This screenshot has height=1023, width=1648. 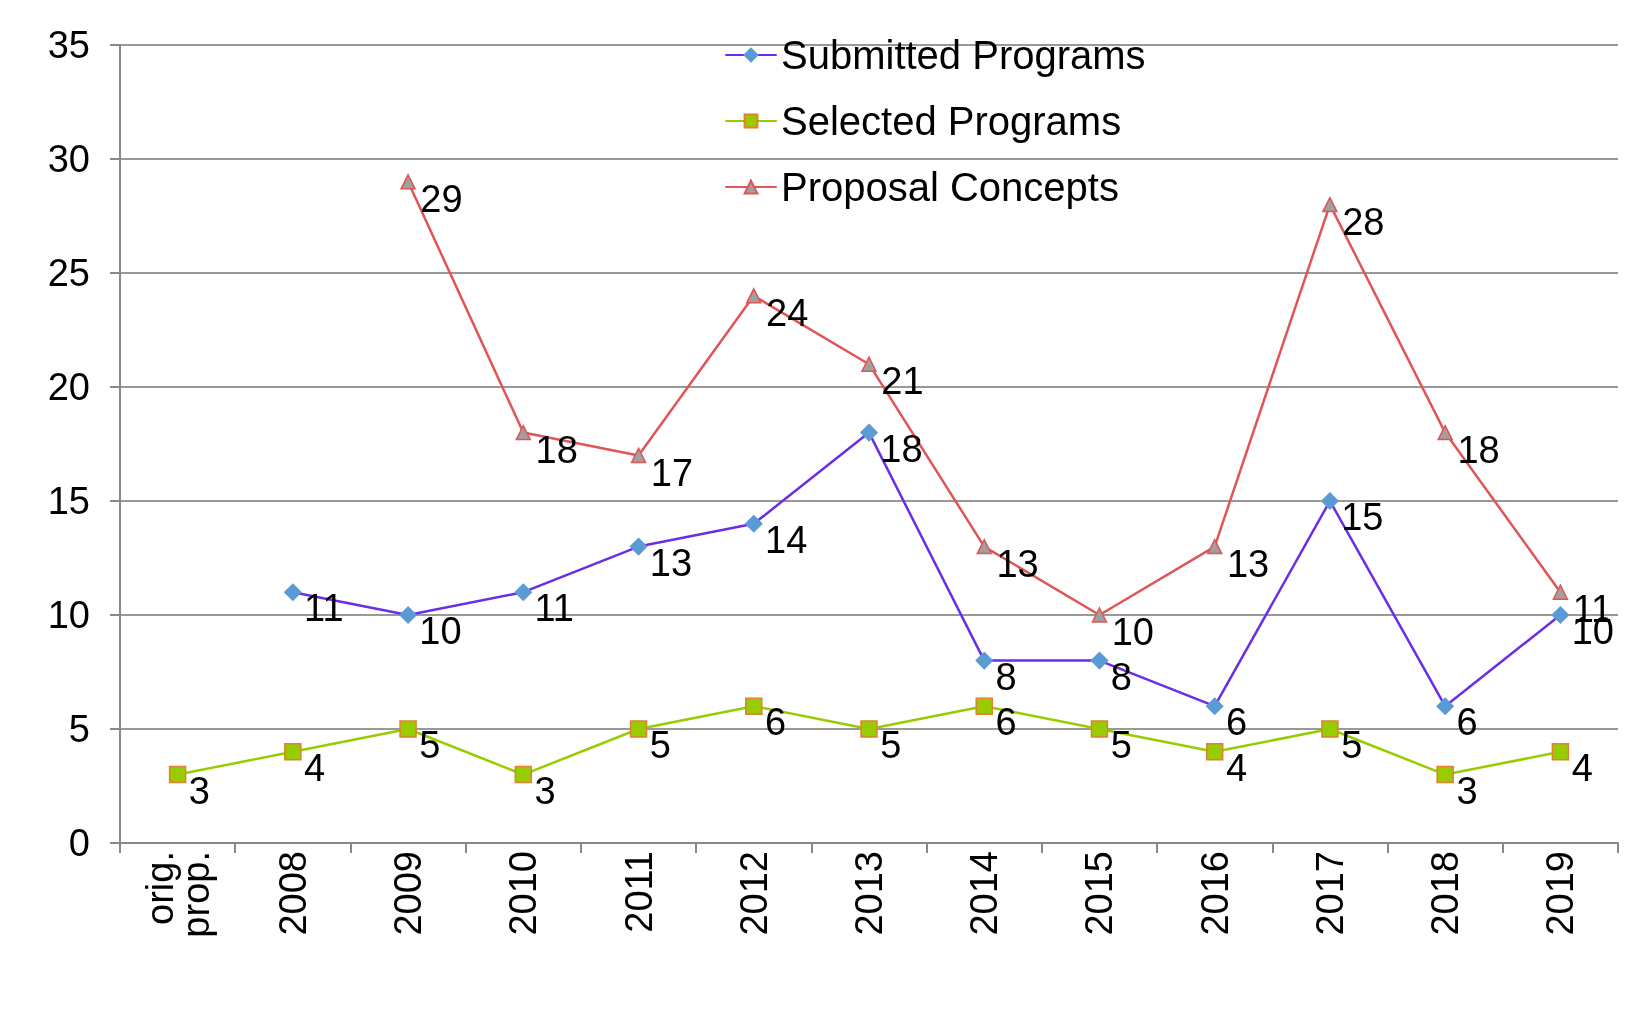 What do you see at coordinates (79, 729) in the screenshot?
I see `y-tick-label: 5` at bounding box center [79, 729].